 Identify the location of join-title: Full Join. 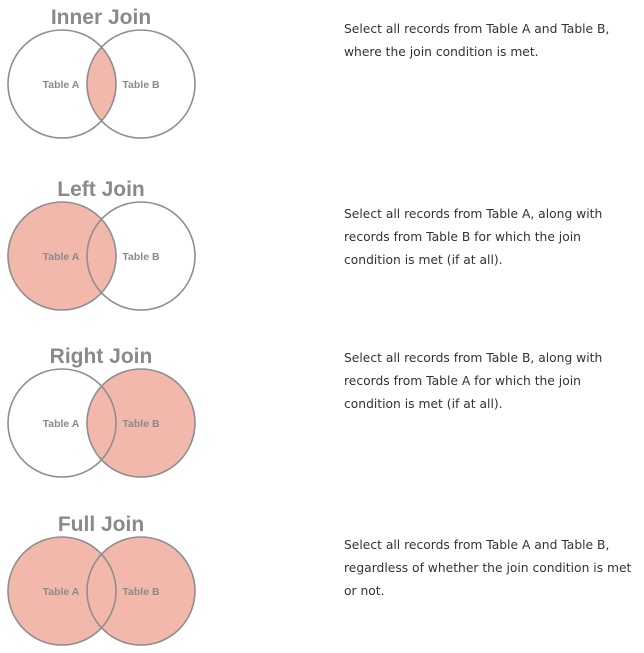
(101, 524).